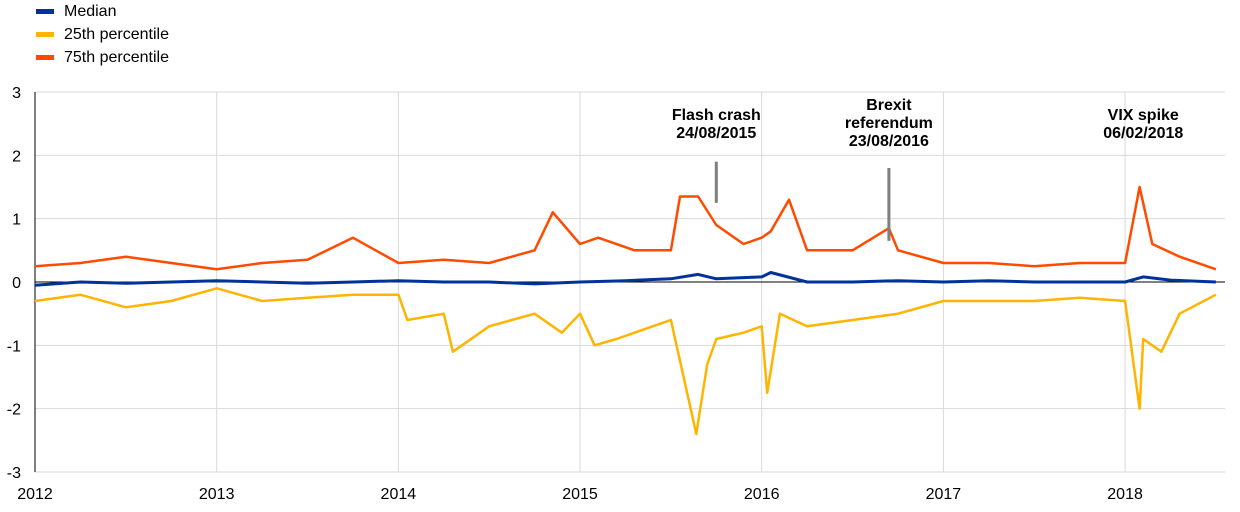  I want to click on y-tick-label: 3, so click(16, 93).